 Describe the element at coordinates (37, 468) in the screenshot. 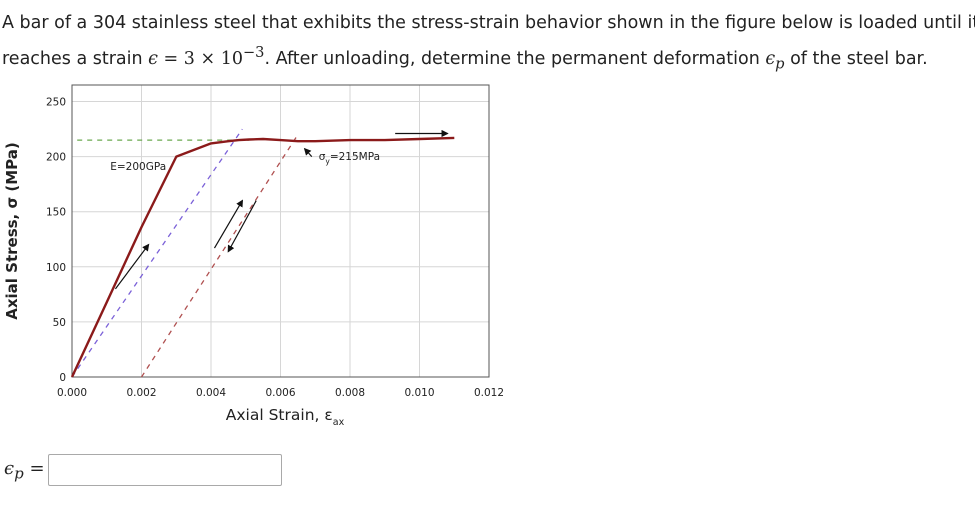

I see `equals-sign: =` at that location.